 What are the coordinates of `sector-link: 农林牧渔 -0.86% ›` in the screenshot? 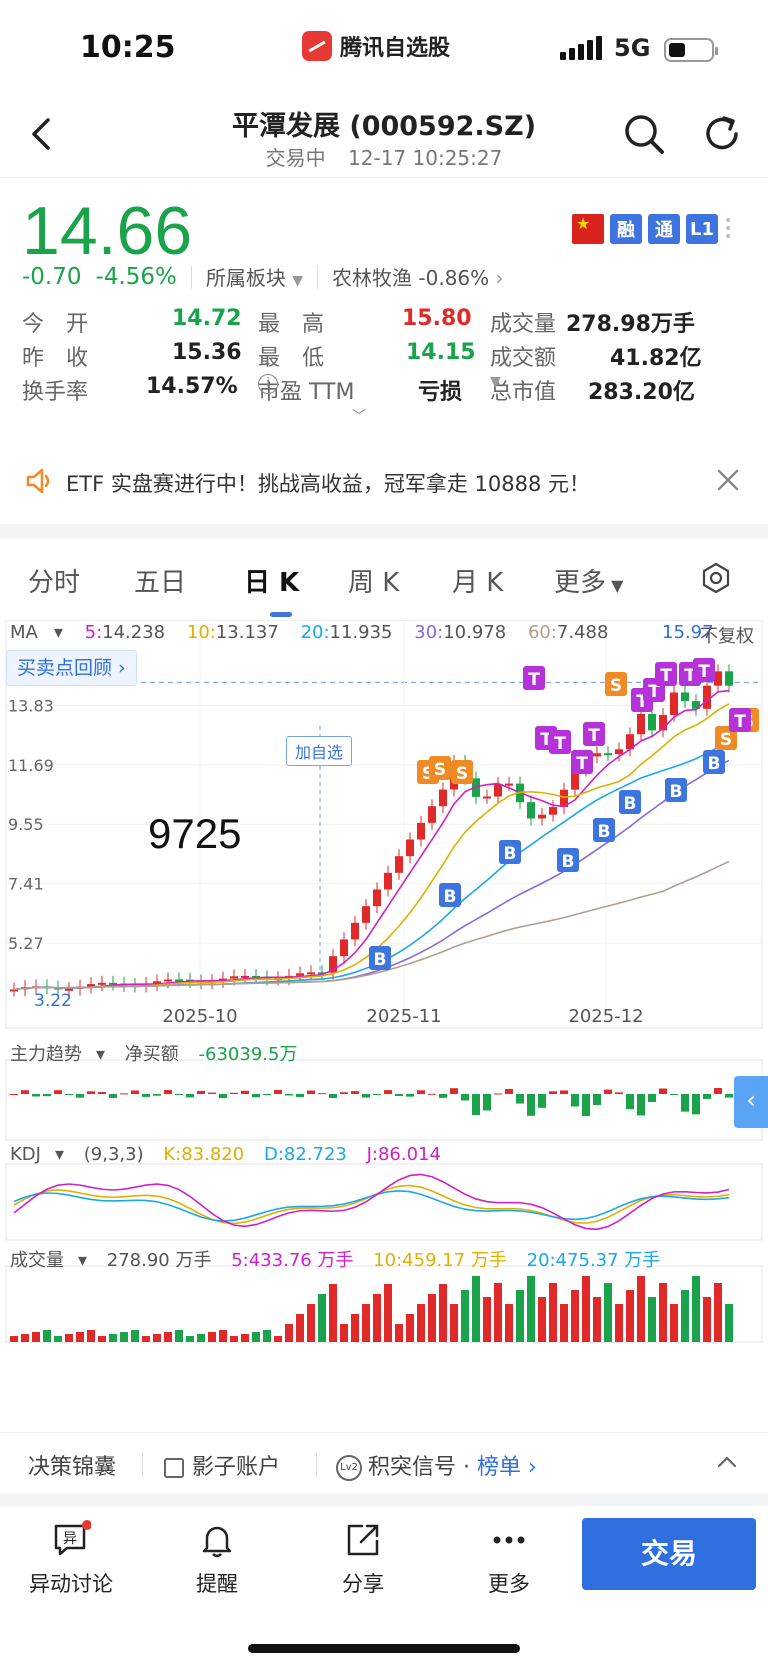 It's located at (417, 276).